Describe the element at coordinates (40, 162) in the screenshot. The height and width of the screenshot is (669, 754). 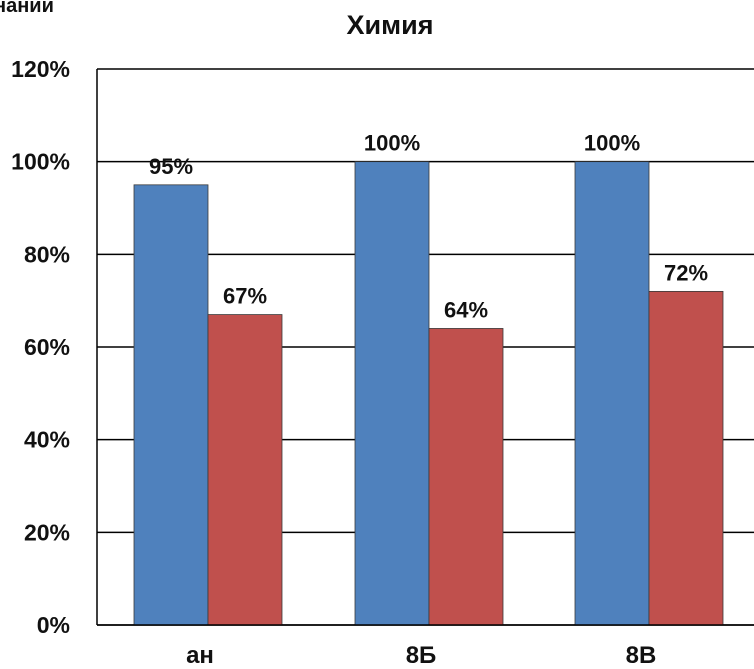
I see `y-tick-label: 100%` at that location.